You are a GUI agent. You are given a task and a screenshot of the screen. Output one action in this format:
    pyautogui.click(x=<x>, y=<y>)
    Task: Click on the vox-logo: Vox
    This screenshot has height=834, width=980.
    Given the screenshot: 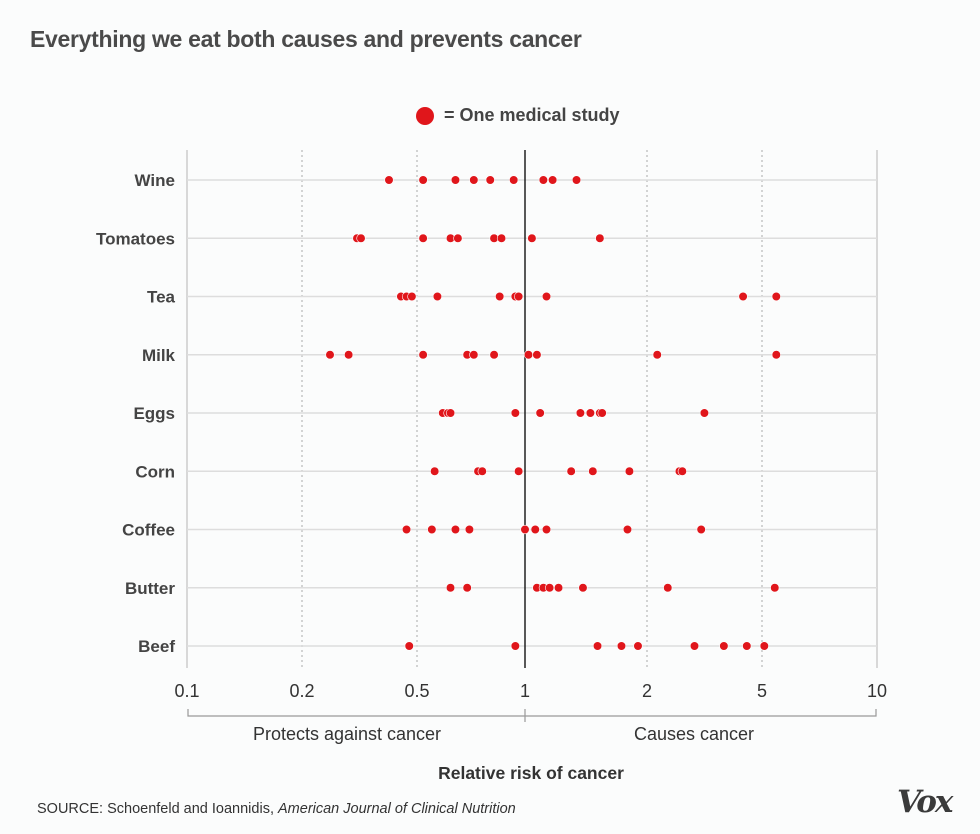 What is the action you would take?
    pyautogui.click(x=925, y=802)
    